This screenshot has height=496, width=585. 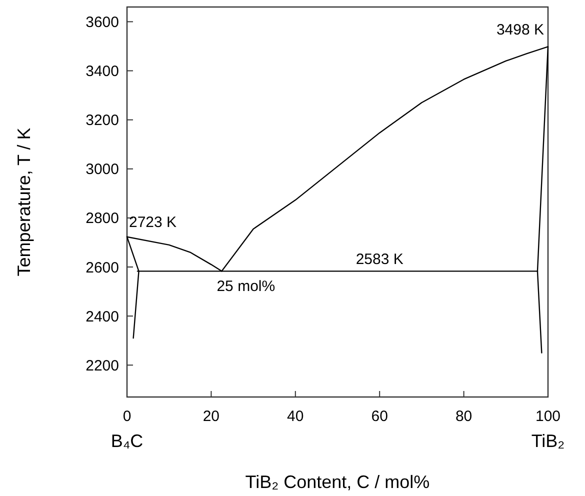 I want to click on annotation: 2723 K, so click(x=153, y=222).